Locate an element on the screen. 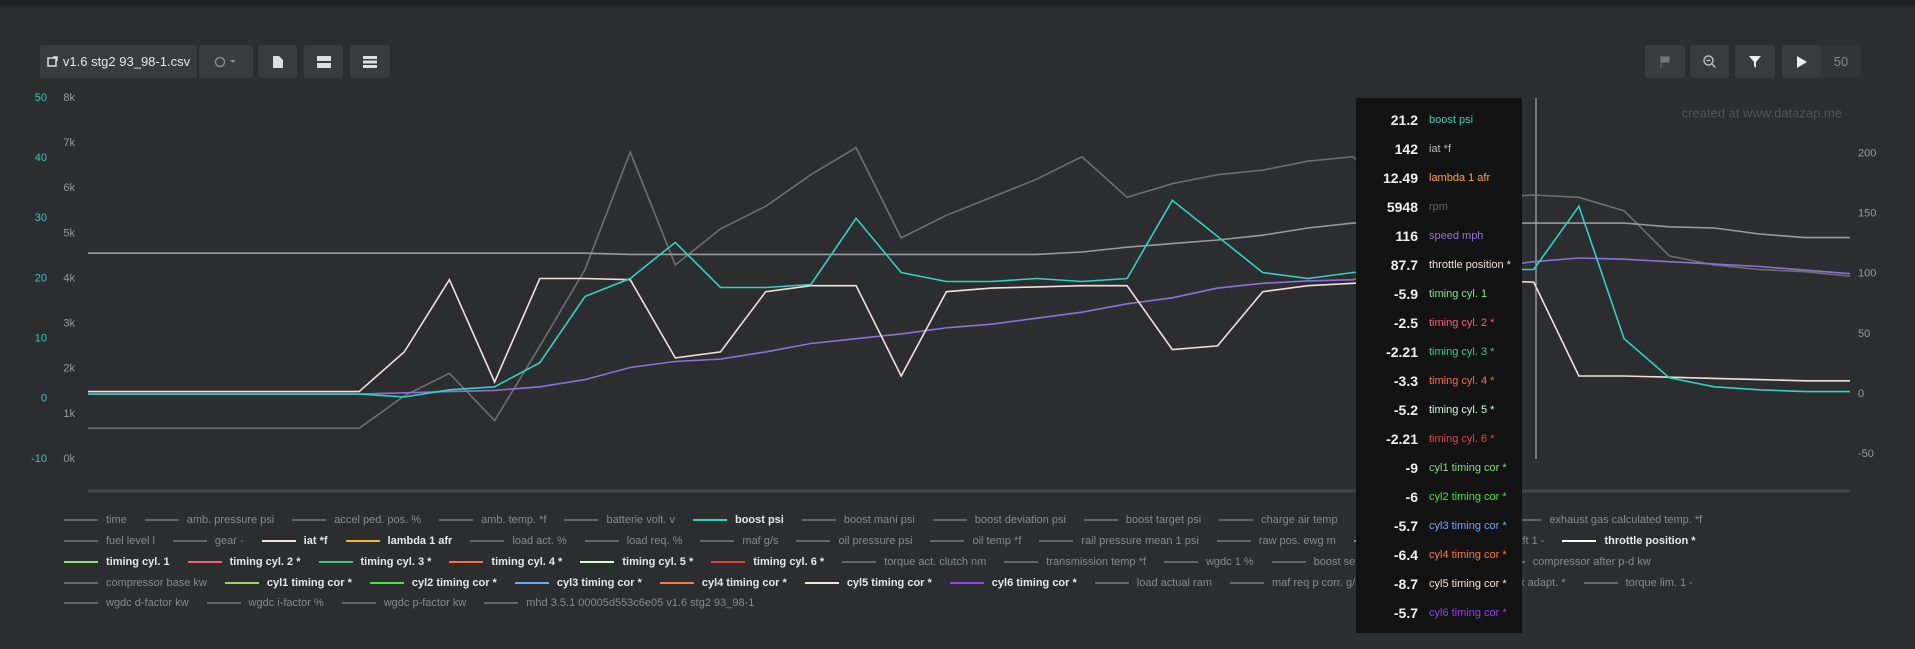  layout-button is located at coordinates (323, 61).